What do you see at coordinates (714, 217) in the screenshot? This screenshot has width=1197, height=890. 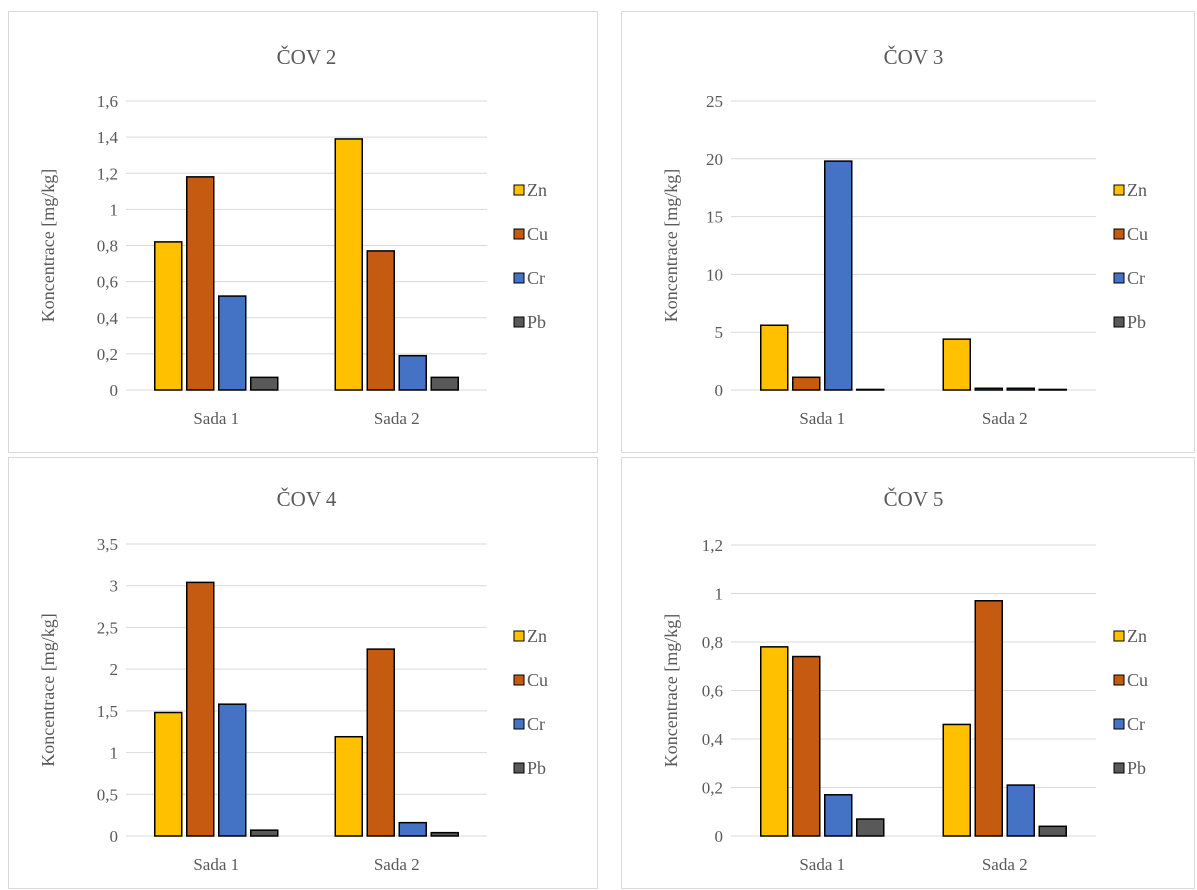 I see `y-tick-label: 15` at bounding box center [714, 217].